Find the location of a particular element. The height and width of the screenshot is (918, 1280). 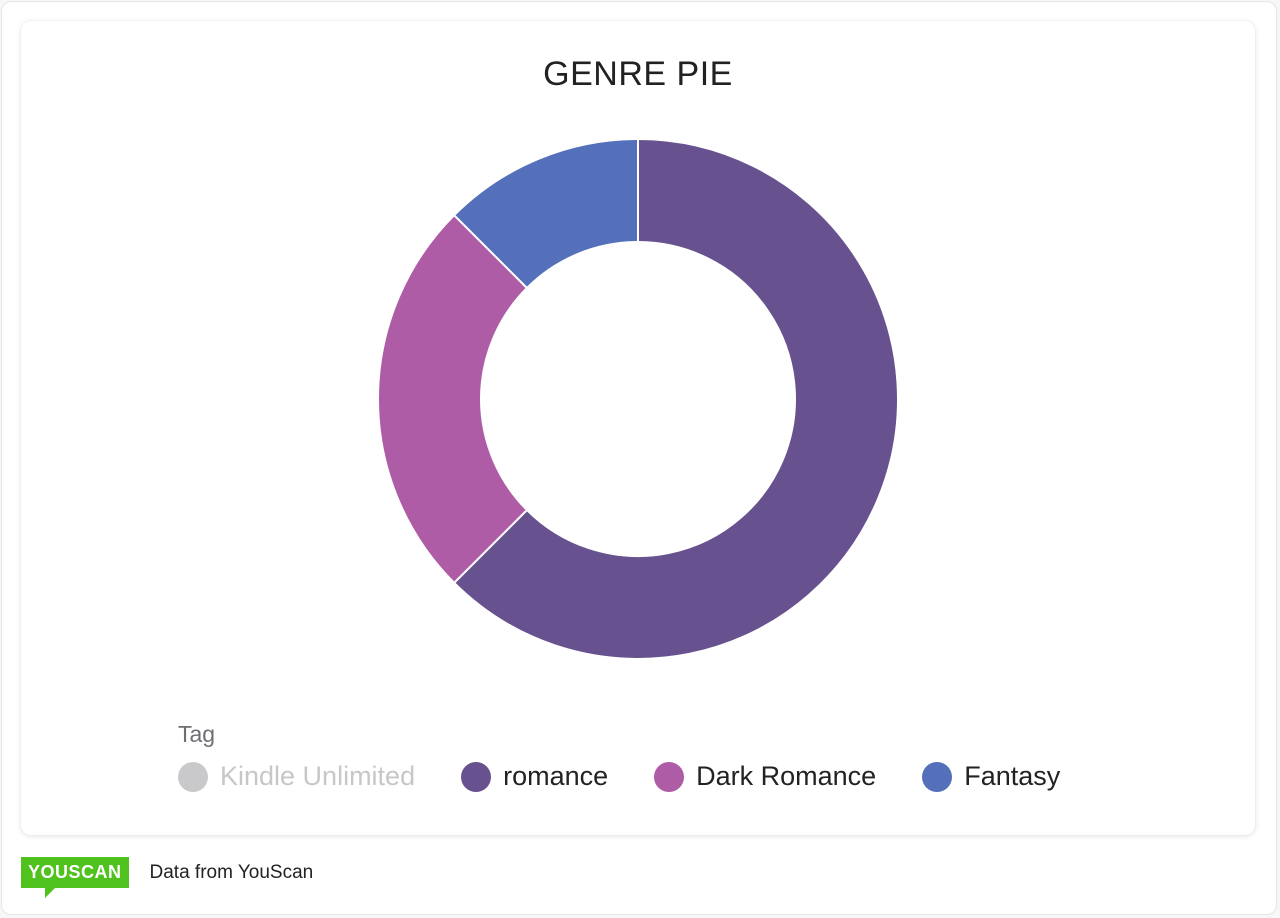

legend-dot-dark-romance is located at coordinates (669, 776).